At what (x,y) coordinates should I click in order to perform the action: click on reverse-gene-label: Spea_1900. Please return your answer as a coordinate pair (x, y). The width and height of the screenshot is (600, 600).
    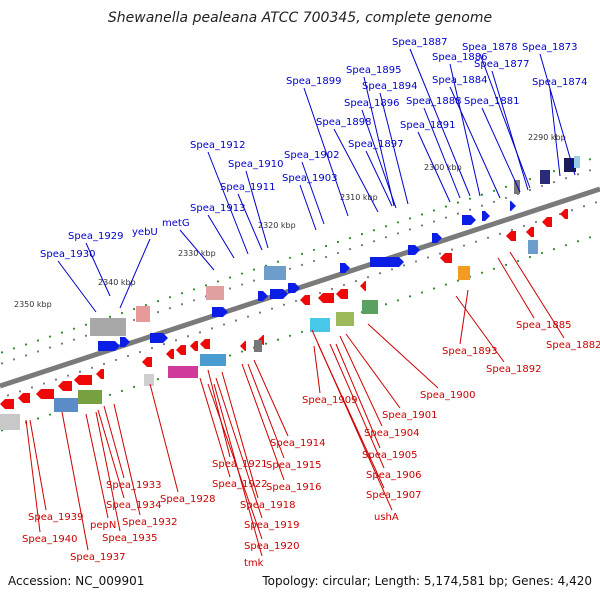
    Looking at the image, I should click on (447, 395).